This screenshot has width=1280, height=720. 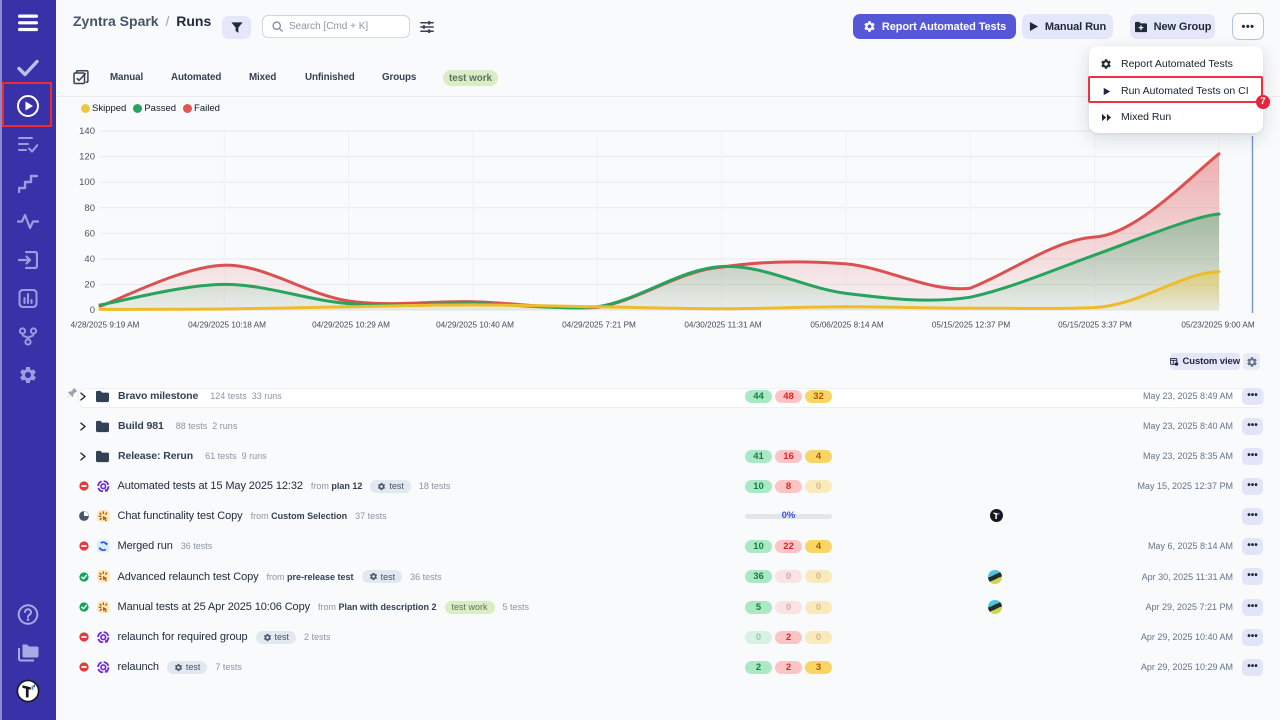 I want to click on svg-text: 20, so click(x=89, y=285).